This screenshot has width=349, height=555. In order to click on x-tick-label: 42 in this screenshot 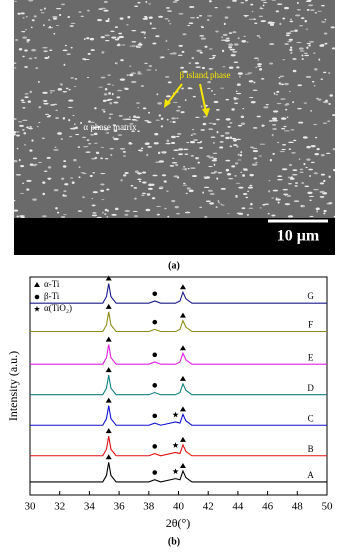, I will do `click(208, 507)`.